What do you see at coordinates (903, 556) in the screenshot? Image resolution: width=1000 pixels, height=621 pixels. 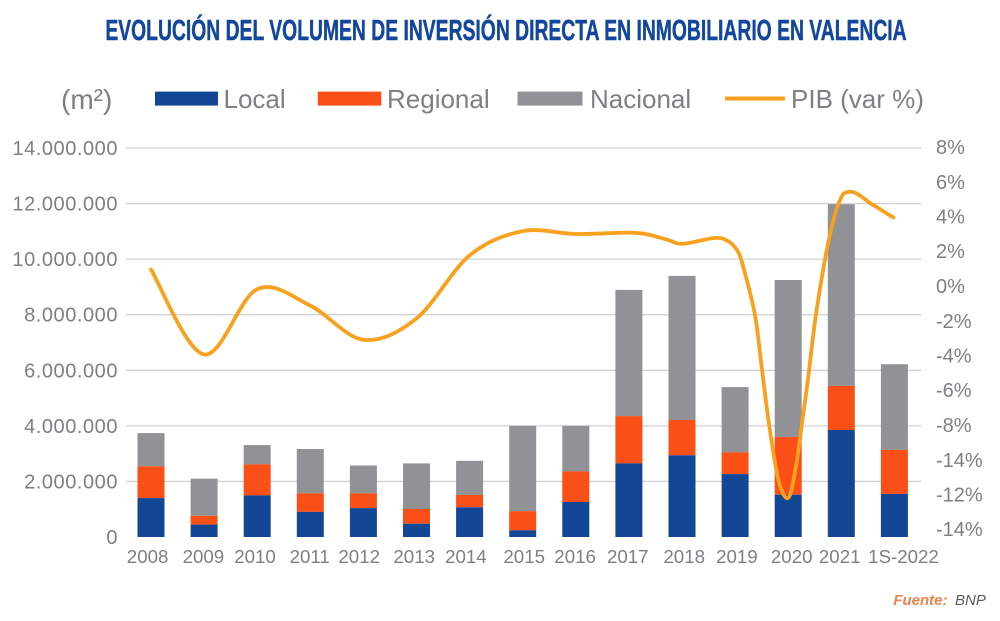 I see `svg-text: 1S-2022` at bounding box center [903, 556].